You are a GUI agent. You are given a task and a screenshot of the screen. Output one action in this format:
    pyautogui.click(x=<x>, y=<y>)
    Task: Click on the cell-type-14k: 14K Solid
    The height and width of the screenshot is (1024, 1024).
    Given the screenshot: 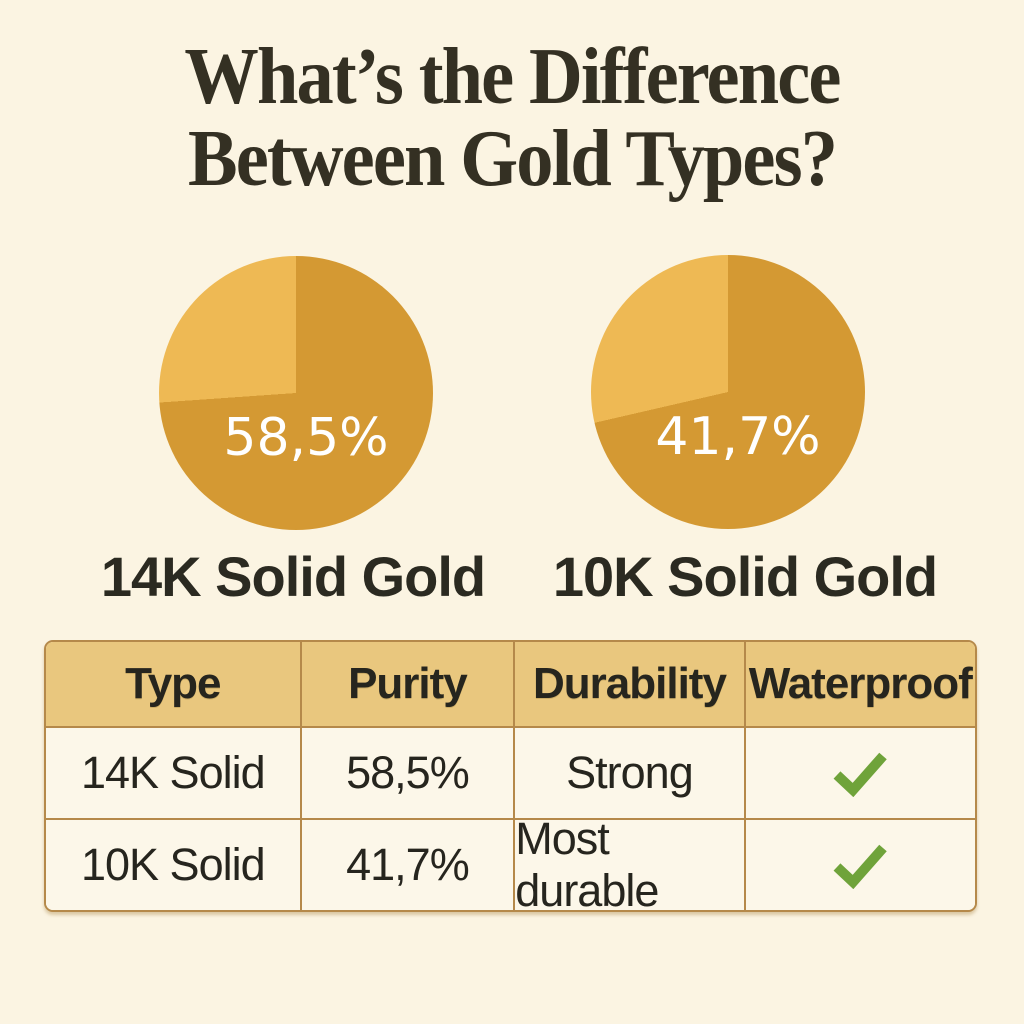 What is the action you would take?
    pyautogui.click(x=173, y=773)
    